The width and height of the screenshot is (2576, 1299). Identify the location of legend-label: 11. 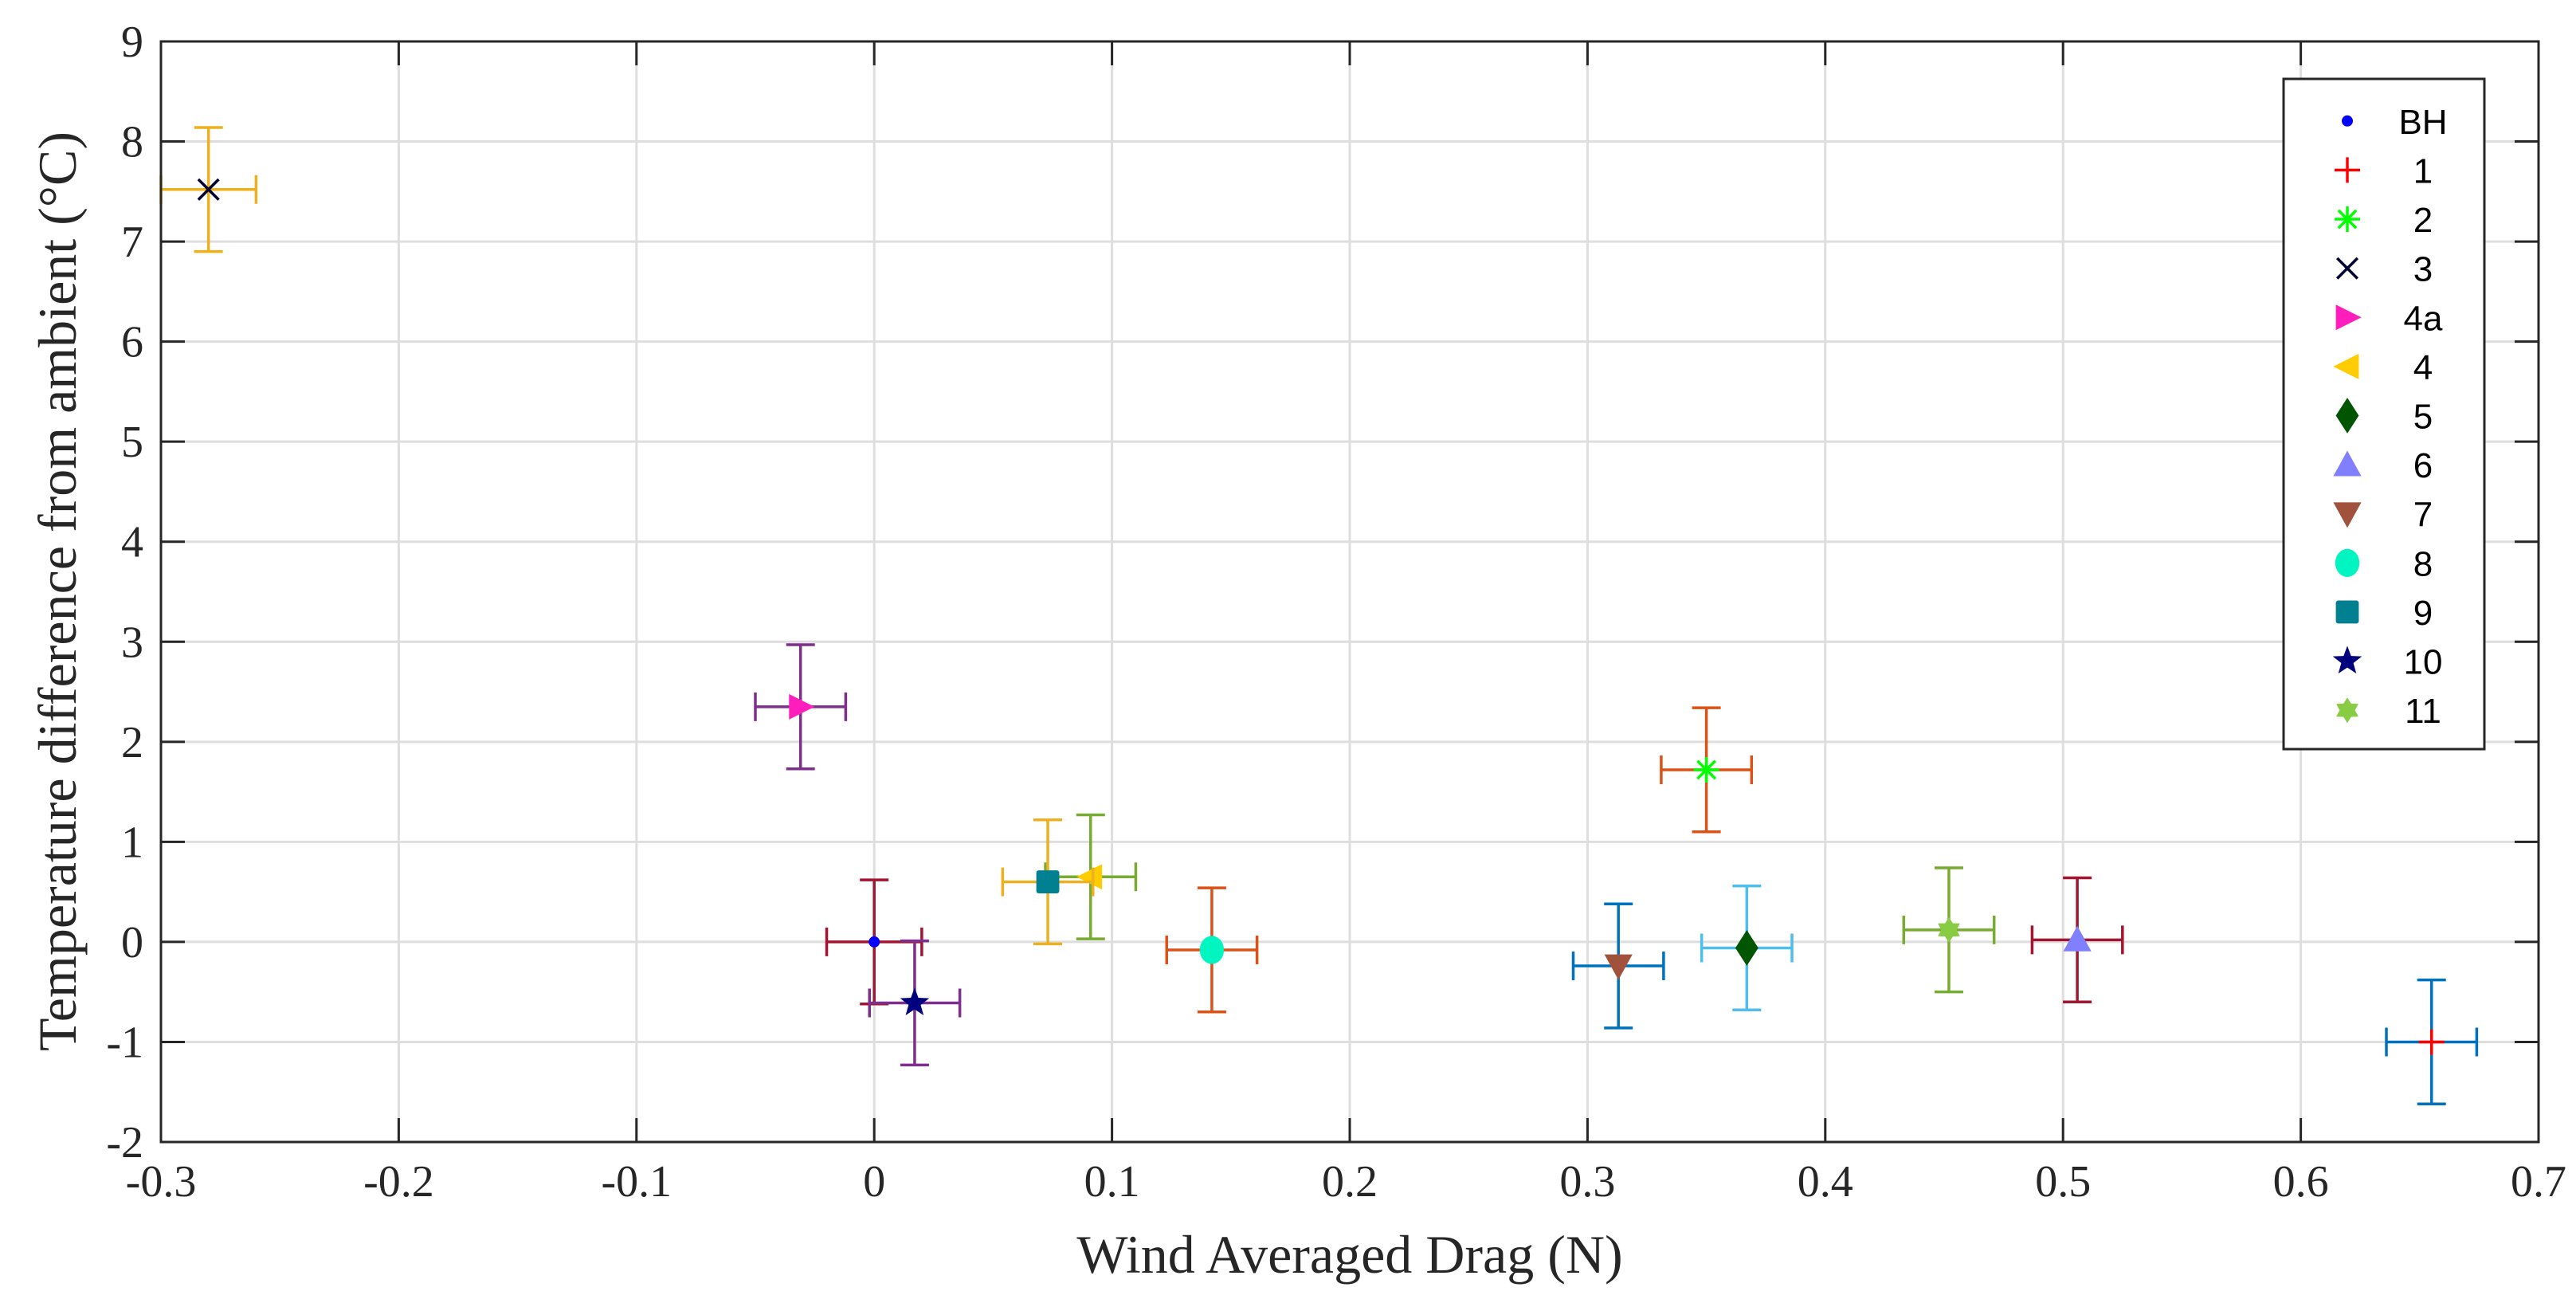
(2423, 711).